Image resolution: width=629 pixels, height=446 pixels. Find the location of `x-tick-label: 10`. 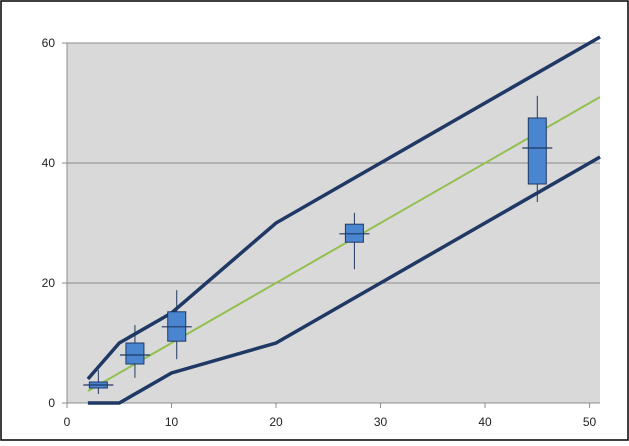

x-tick-label: 10 is located at coordinates (172, 422).